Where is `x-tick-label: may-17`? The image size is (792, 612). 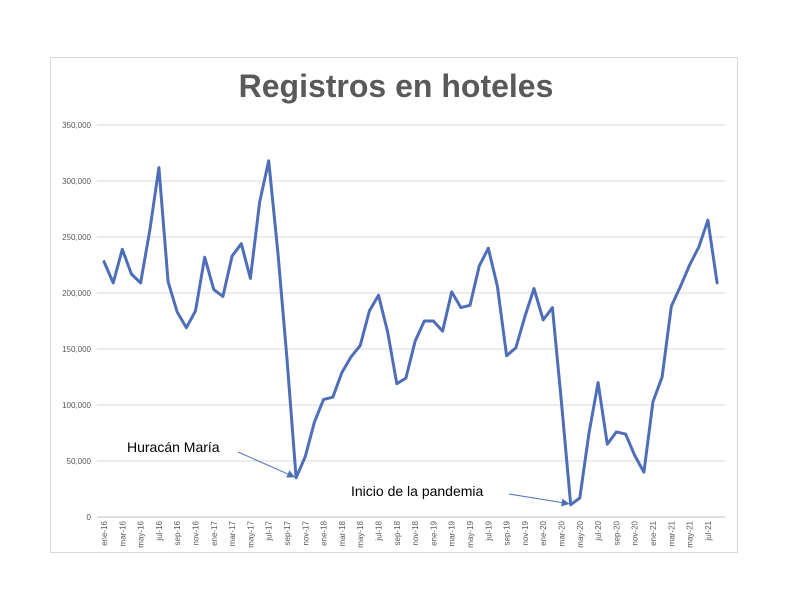
x-tick-label: may-17 is located at coordinates (250, 533).